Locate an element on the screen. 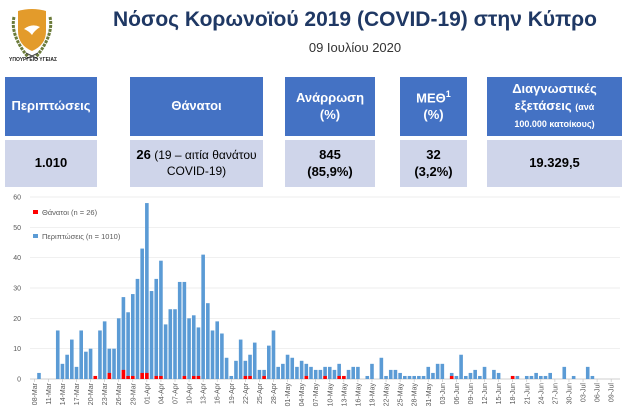  x-tick-label: 07-Apr is located at coordinates (176, 393).